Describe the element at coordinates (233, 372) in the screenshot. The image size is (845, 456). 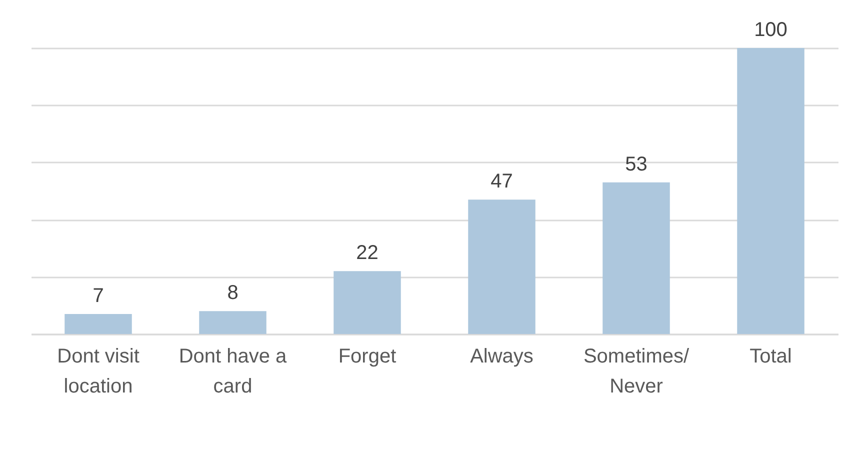
I see `x-tick-label: Dont have a card` at that location.